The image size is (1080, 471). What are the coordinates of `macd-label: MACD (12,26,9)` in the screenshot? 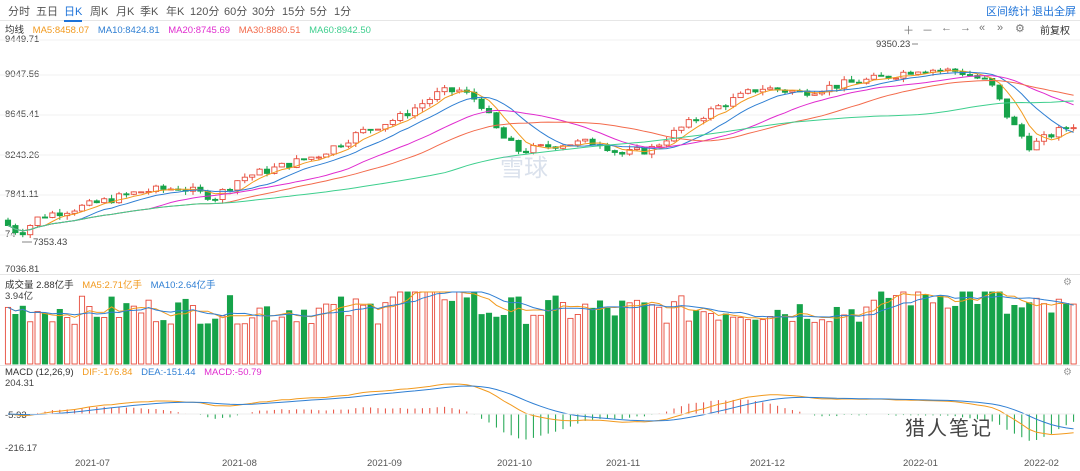 It's located at (39, 372).